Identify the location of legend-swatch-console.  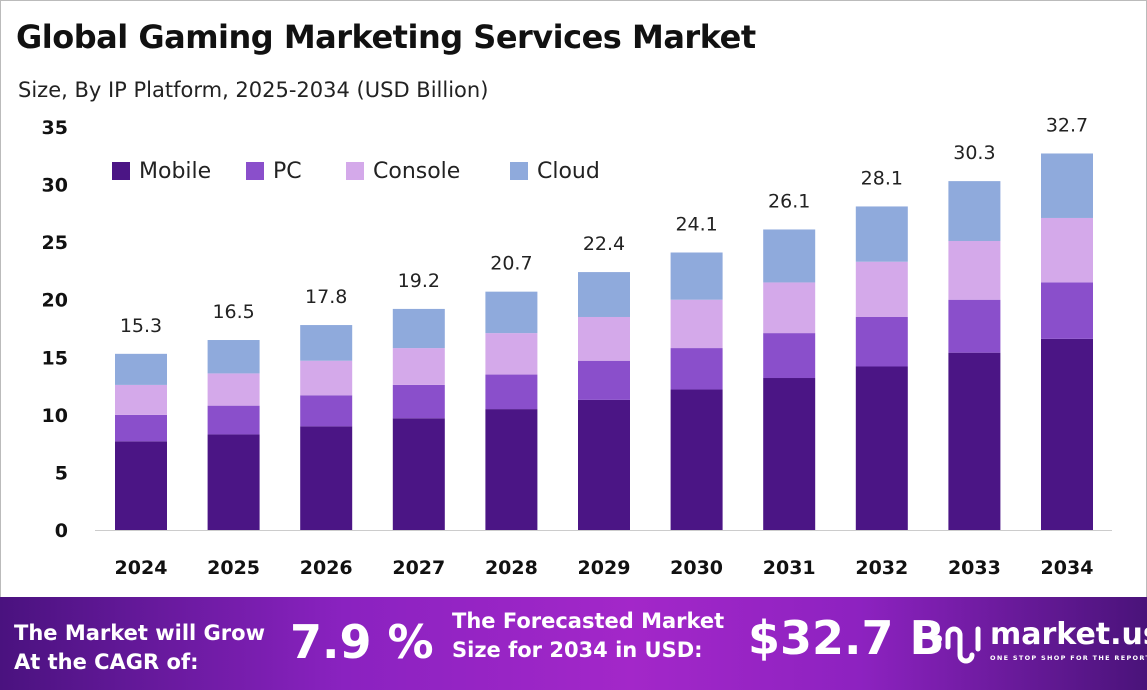
(355, 171).